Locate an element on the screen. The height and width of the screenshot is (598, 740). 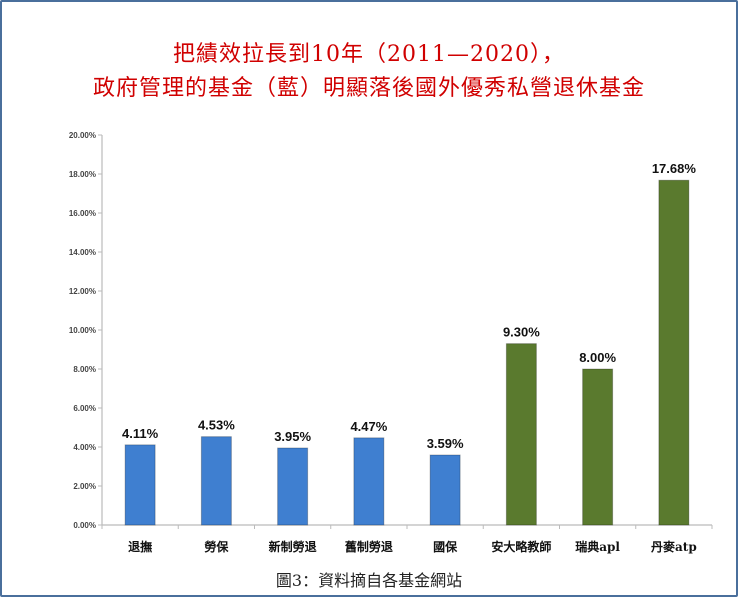
data-label: 4.47% is located at coordinates (368, 426).